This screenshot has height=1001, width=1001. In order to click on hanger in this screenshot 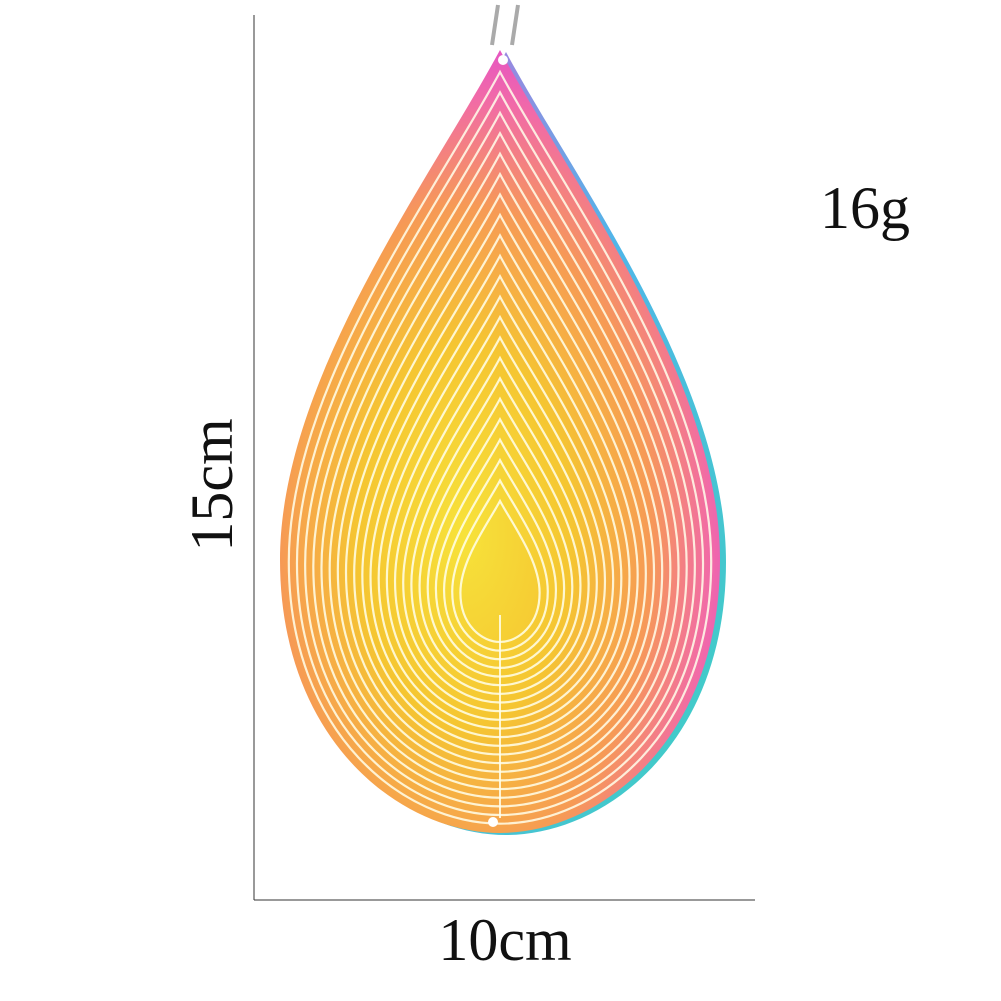, I will do `click(505, 25)`.